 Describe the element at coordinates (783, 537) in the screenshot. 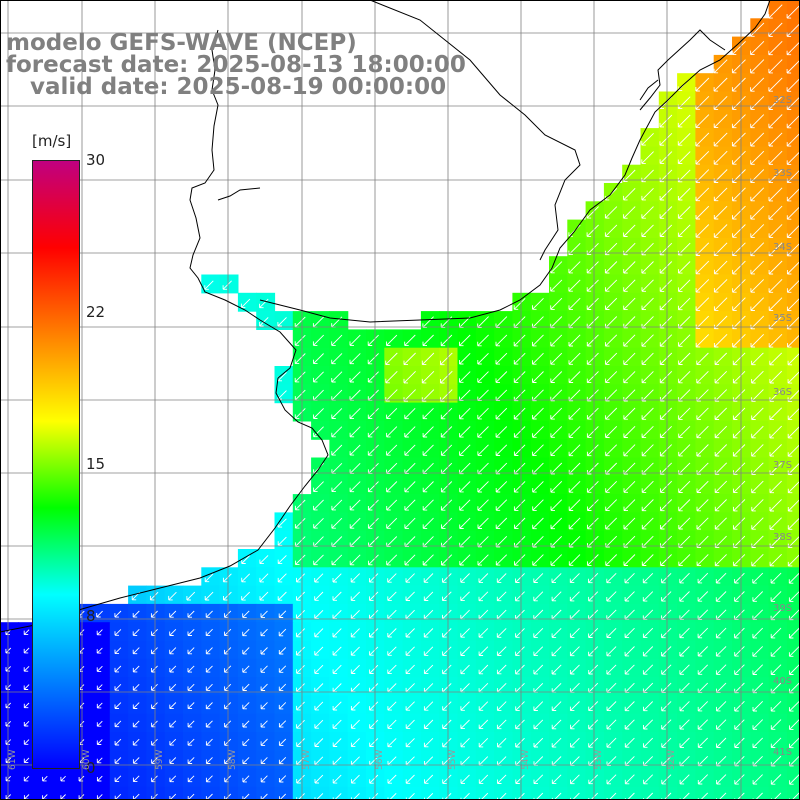

I see `lat-label-38s: 38S` at that location.